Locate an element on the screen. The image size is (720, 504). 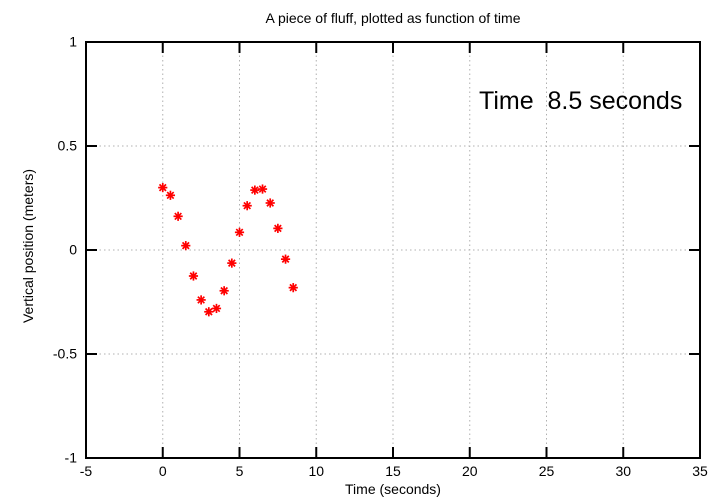
x-tick-label: -5 is located at coordinates (86, 471).